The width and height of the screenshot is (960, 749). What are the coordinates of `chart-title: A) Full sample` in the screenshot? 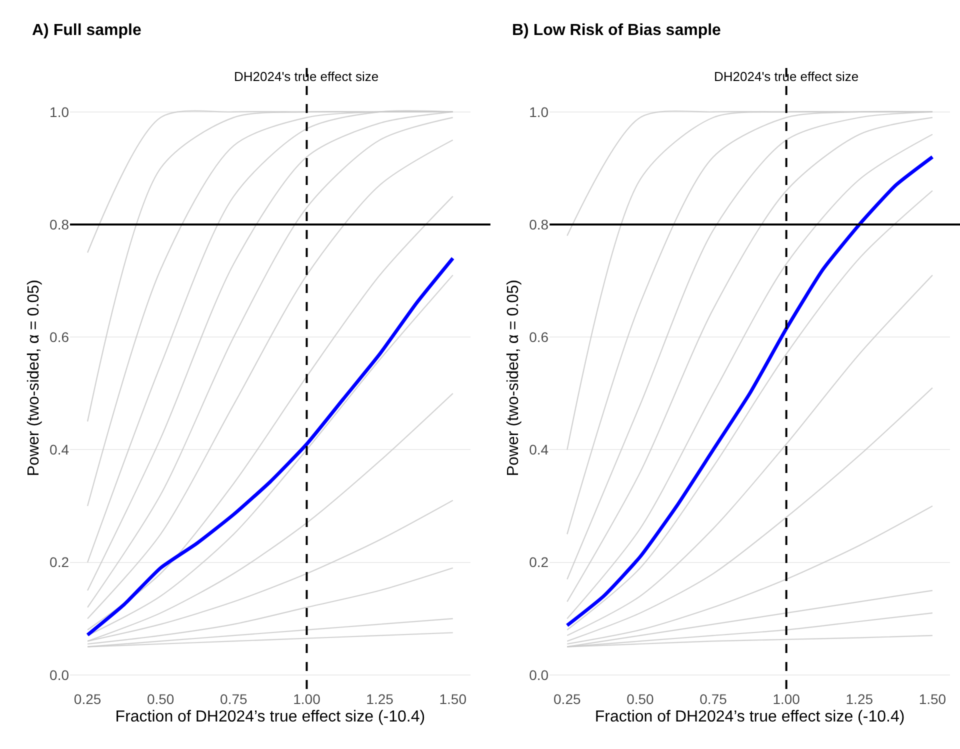 It's located at (87, 30).